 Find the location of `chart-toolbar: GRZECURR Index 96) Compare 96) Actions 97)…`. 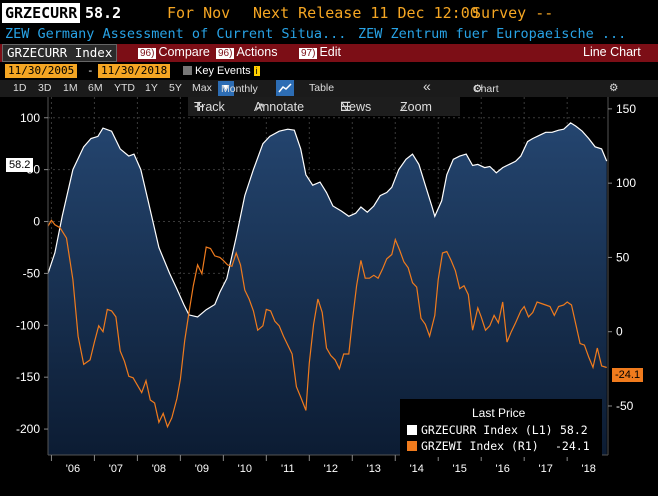

chart-toolbar: GRZECURR Index 96) Compare 96) Actions 97)… is located at coordinates (329, 53).